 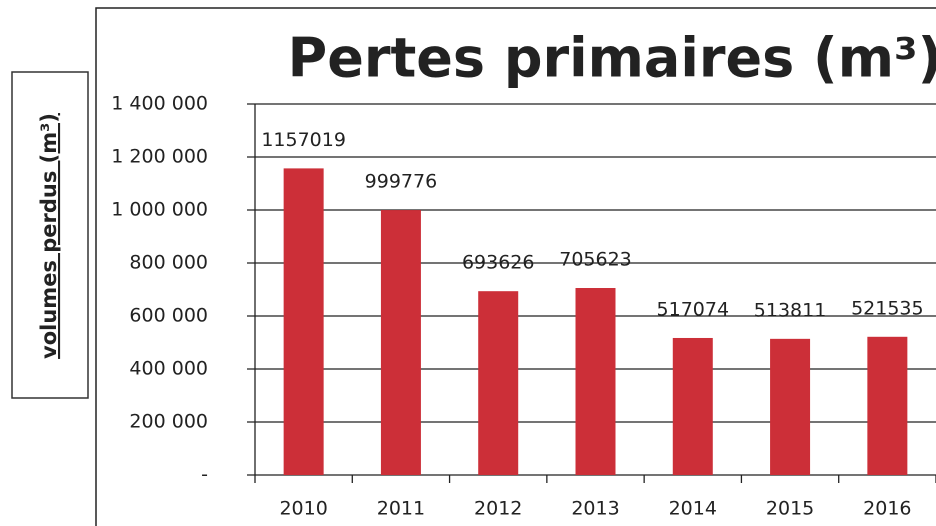 What do you see at coordinates (159, 157) in the screenshot?
I see `y-tick-label: 1 200 000` at bounding box center [159, 157].